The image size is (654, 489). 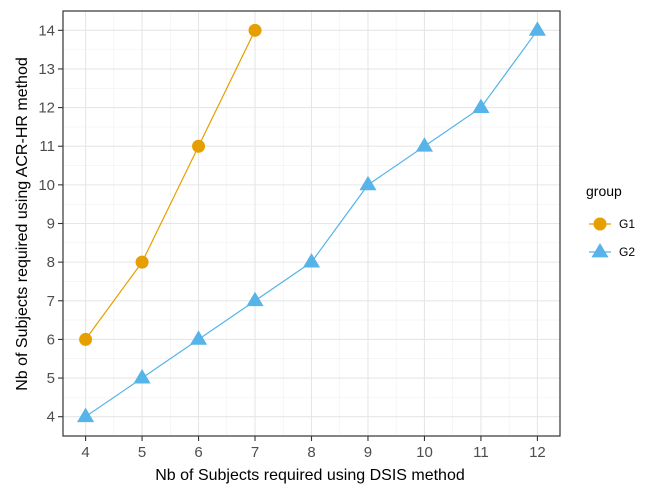 What do you see at coordinates (51, 301) in the screenshot?
I see `y-tick-label: 7` at bounding box center [51, 301].